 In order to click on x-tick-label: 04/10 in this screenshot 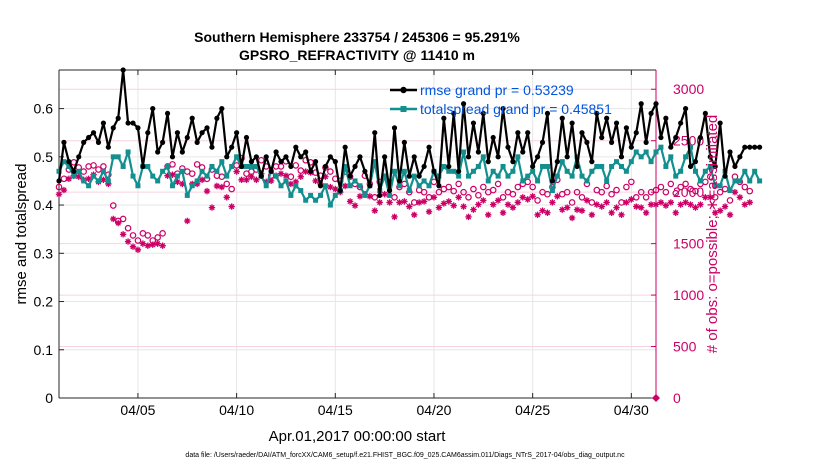, I will do `click(236, 410)`.